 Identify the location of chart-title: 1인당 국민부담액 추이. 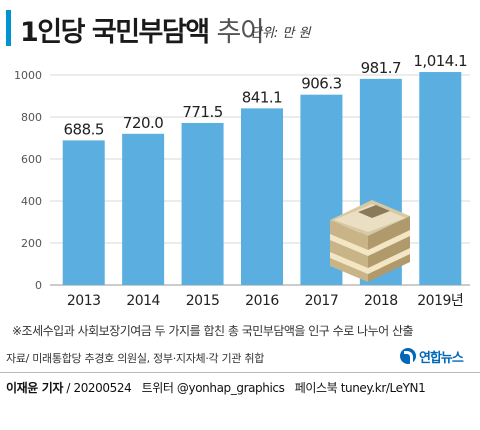
(142, 29).